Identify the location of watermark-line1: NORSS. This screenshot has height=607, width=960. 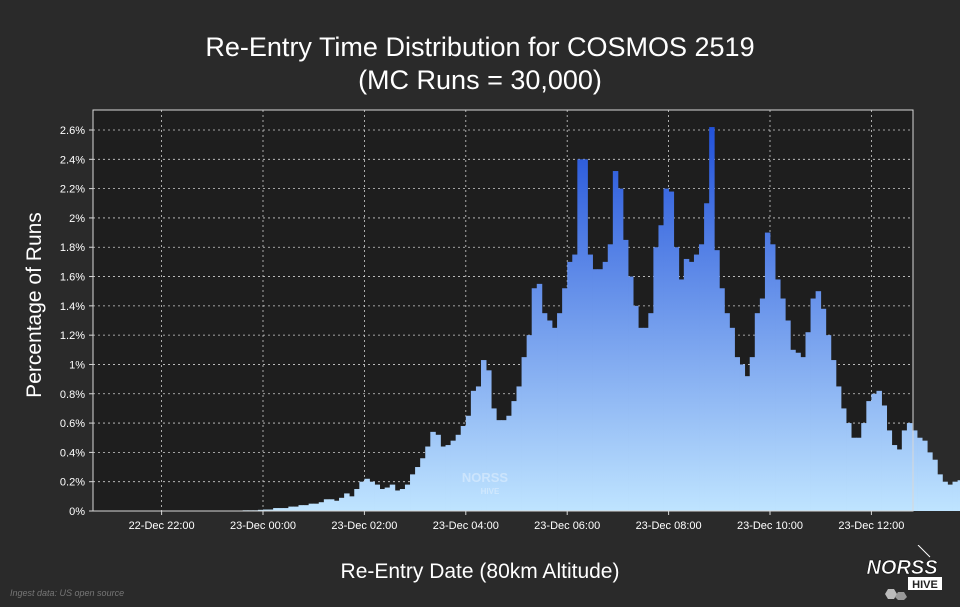
(485, 477).